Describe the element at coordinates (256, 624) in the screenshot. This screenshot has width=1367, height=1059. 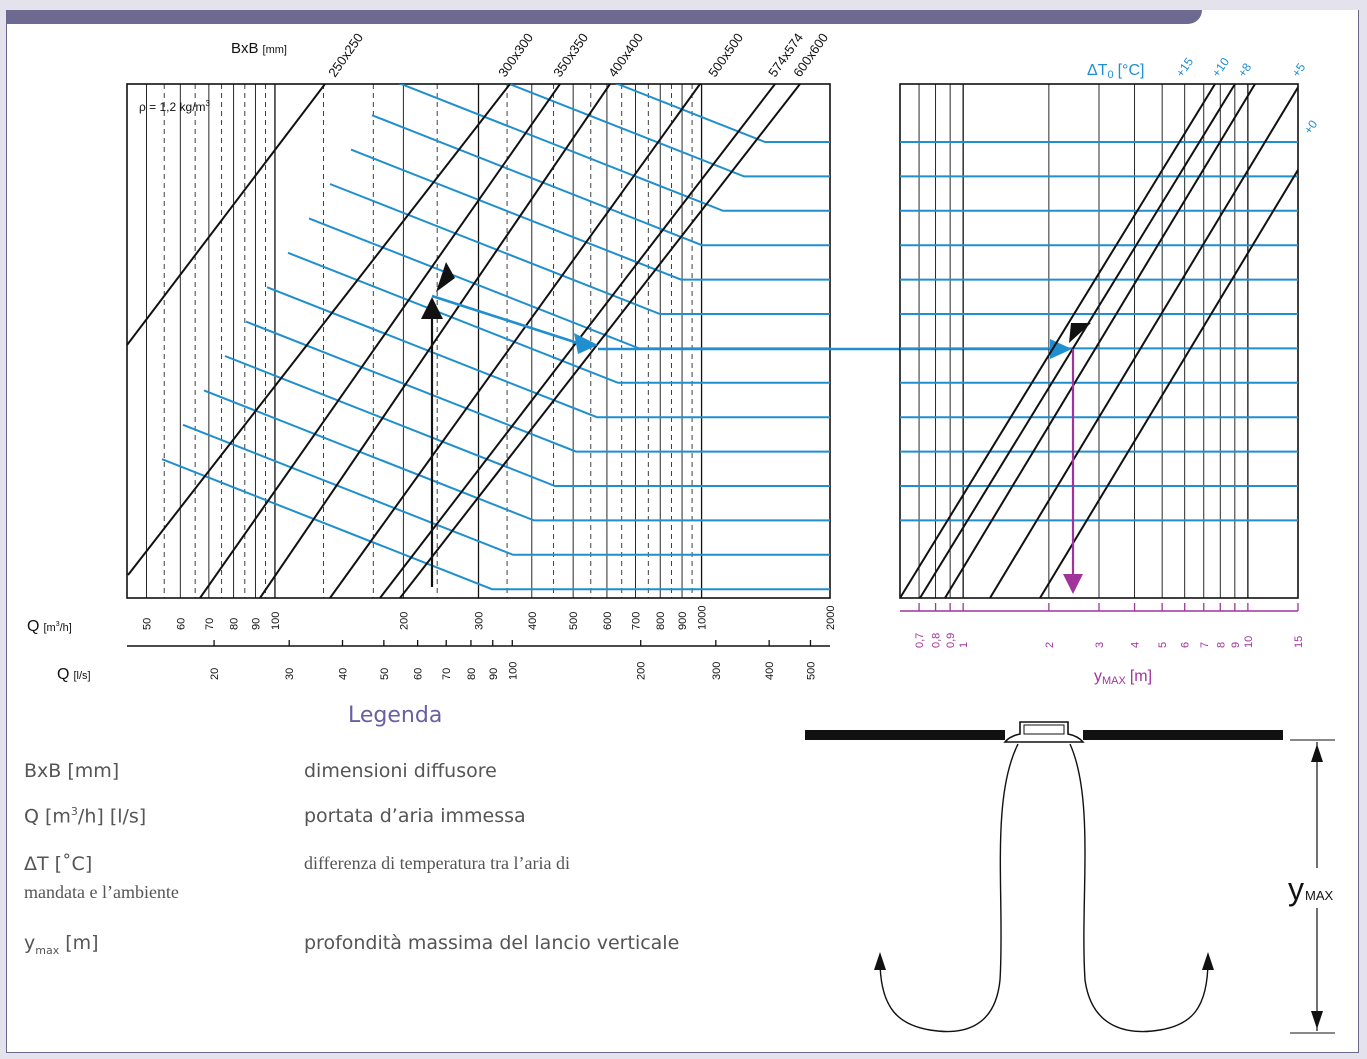
I see `q-m3h-tick-90: 90` at that location.